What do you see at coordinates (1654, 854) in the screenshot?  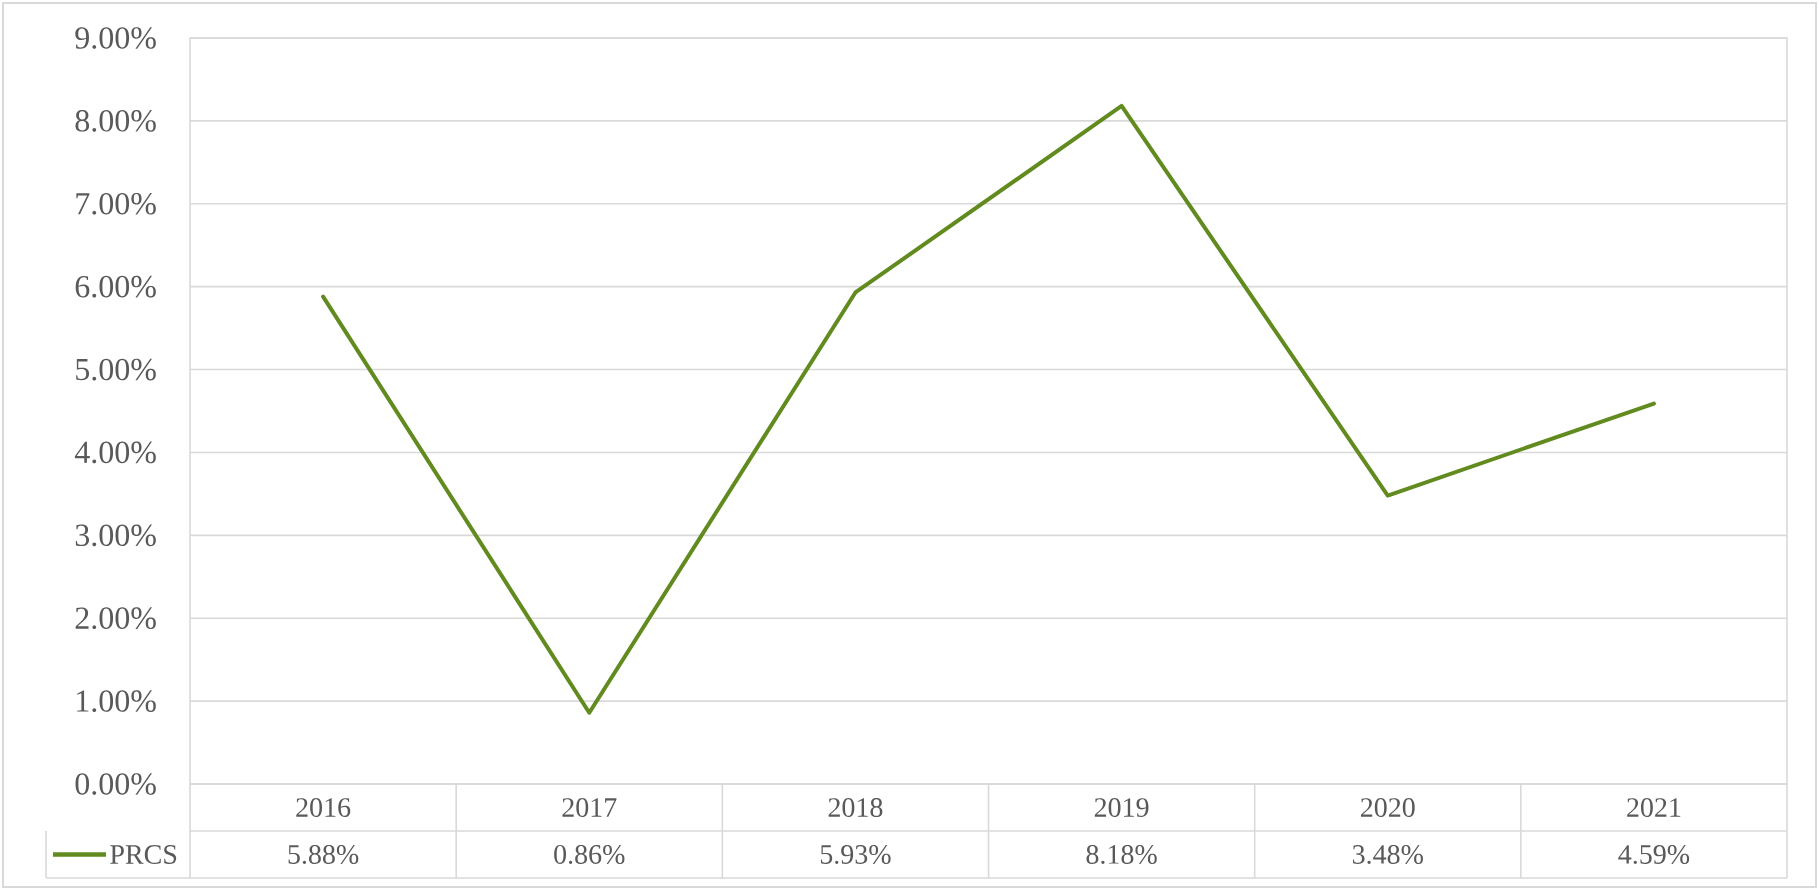 I see `data-label: 4.59%` at bounding box center [1654, 854].